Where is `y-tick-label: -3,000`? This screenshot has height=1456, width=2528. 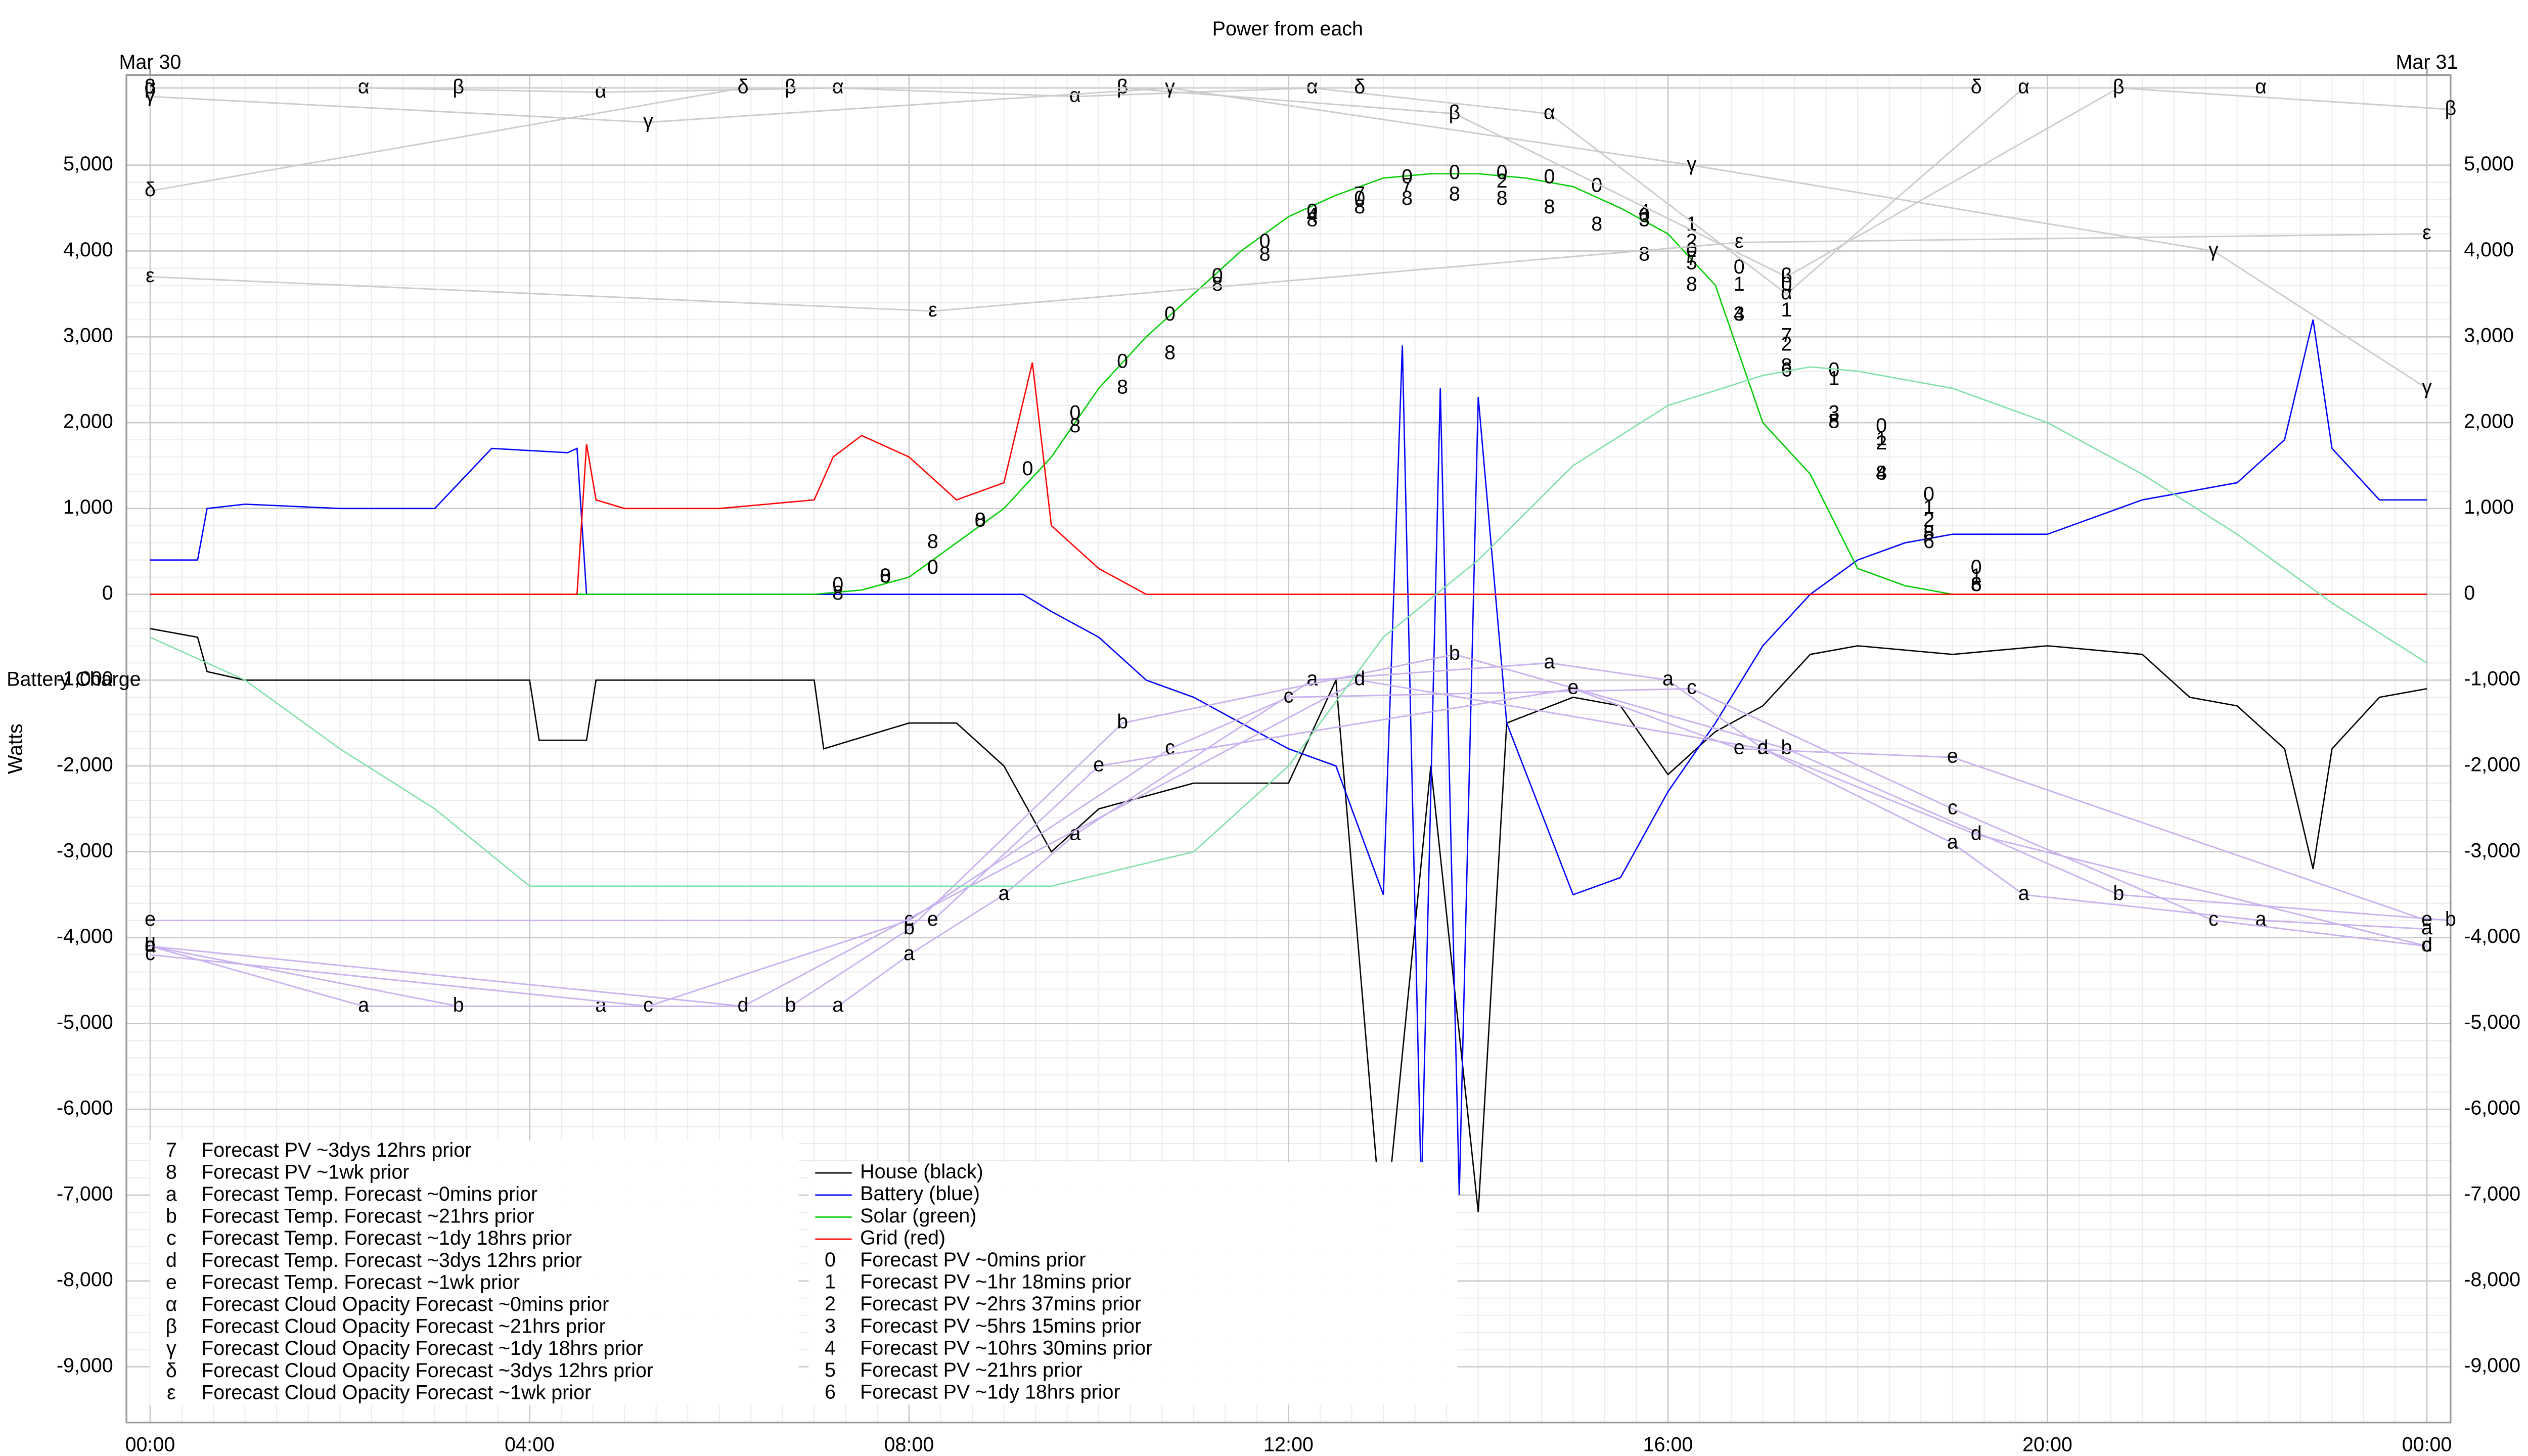 y-tick-label: -3,000 is located at coordinates (85, 850).